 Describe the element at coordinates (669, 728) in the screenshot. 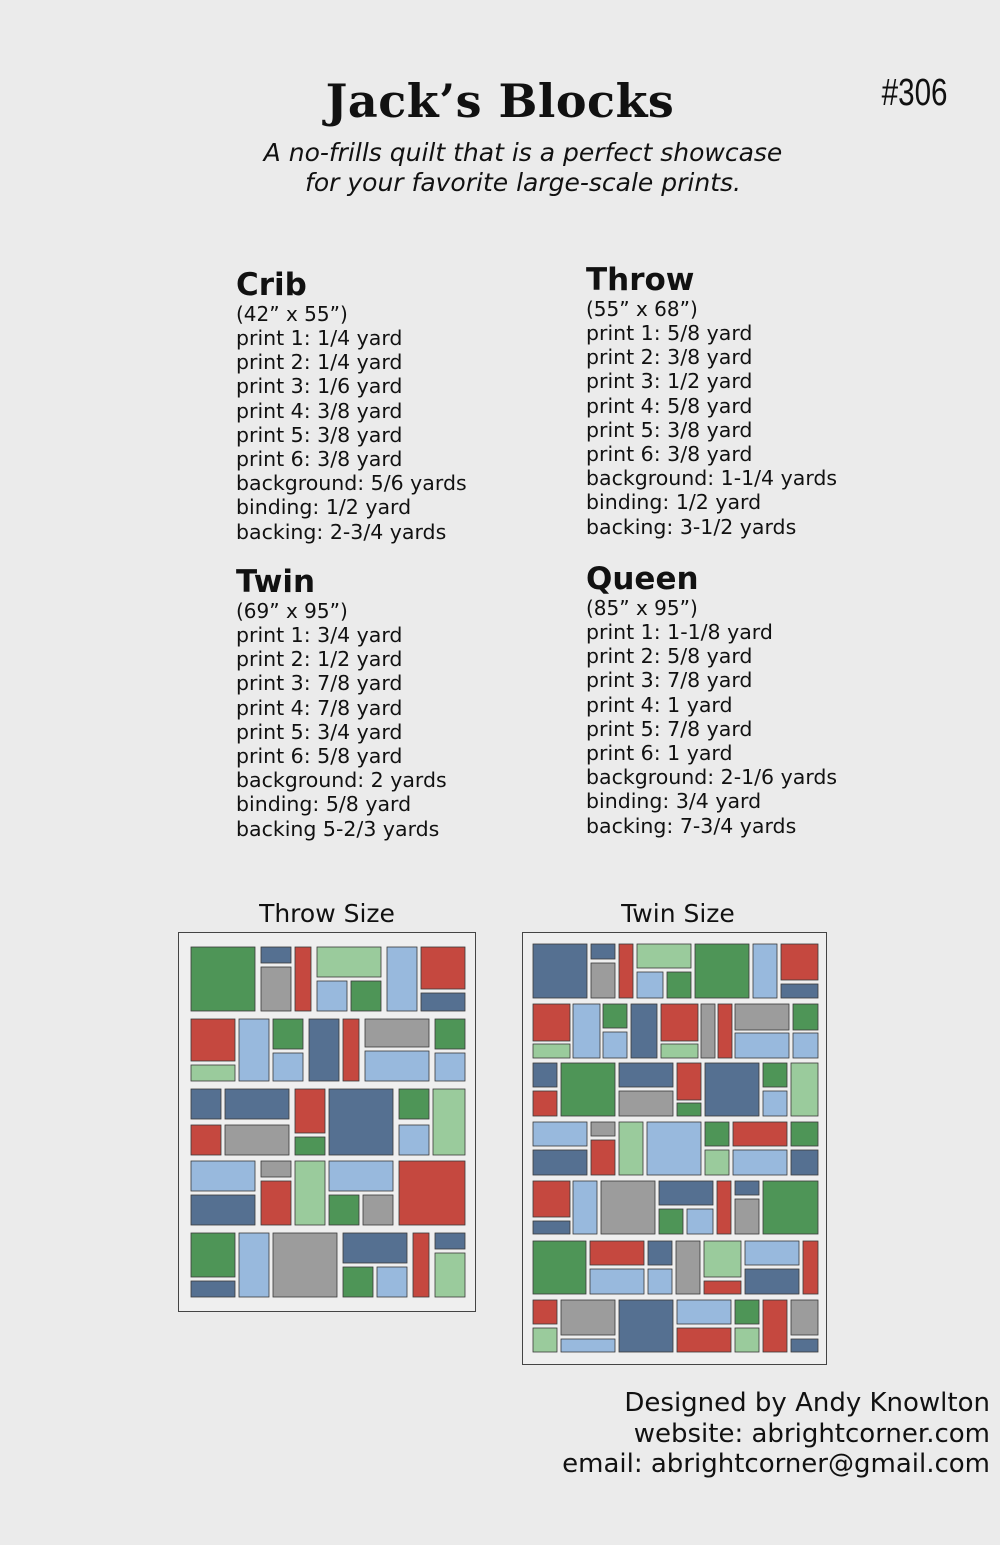

I see `material-item: print 5: 7/8 yard` at that location.